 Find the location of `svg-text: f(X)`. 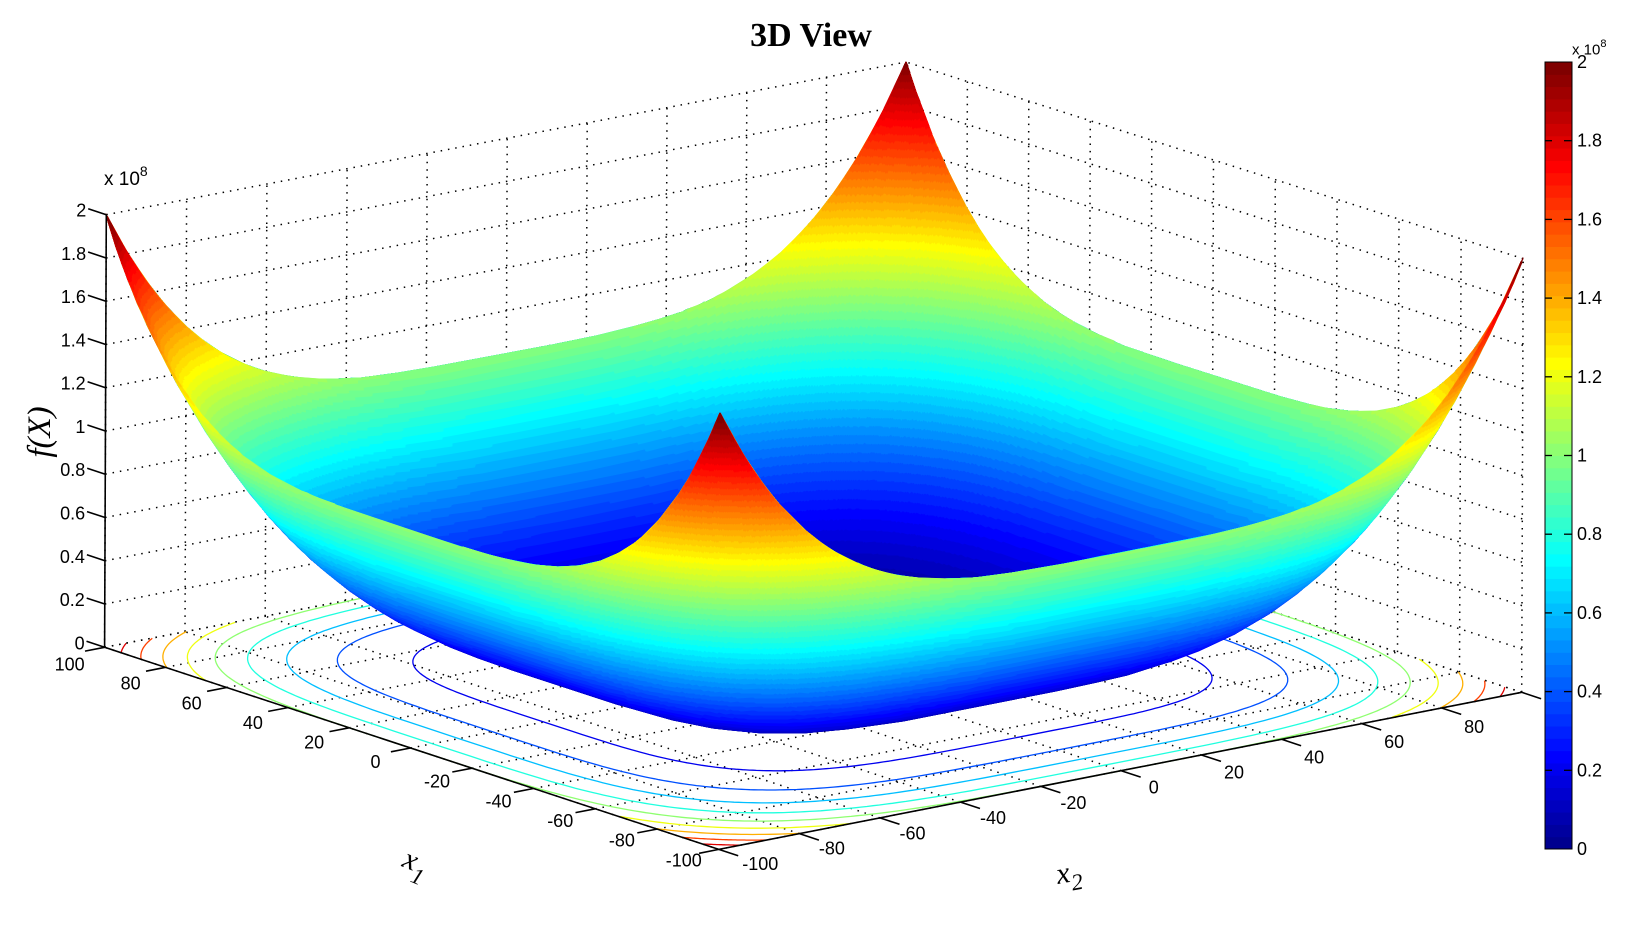

svg-text: f(X) is located at coordinates (40, 431).